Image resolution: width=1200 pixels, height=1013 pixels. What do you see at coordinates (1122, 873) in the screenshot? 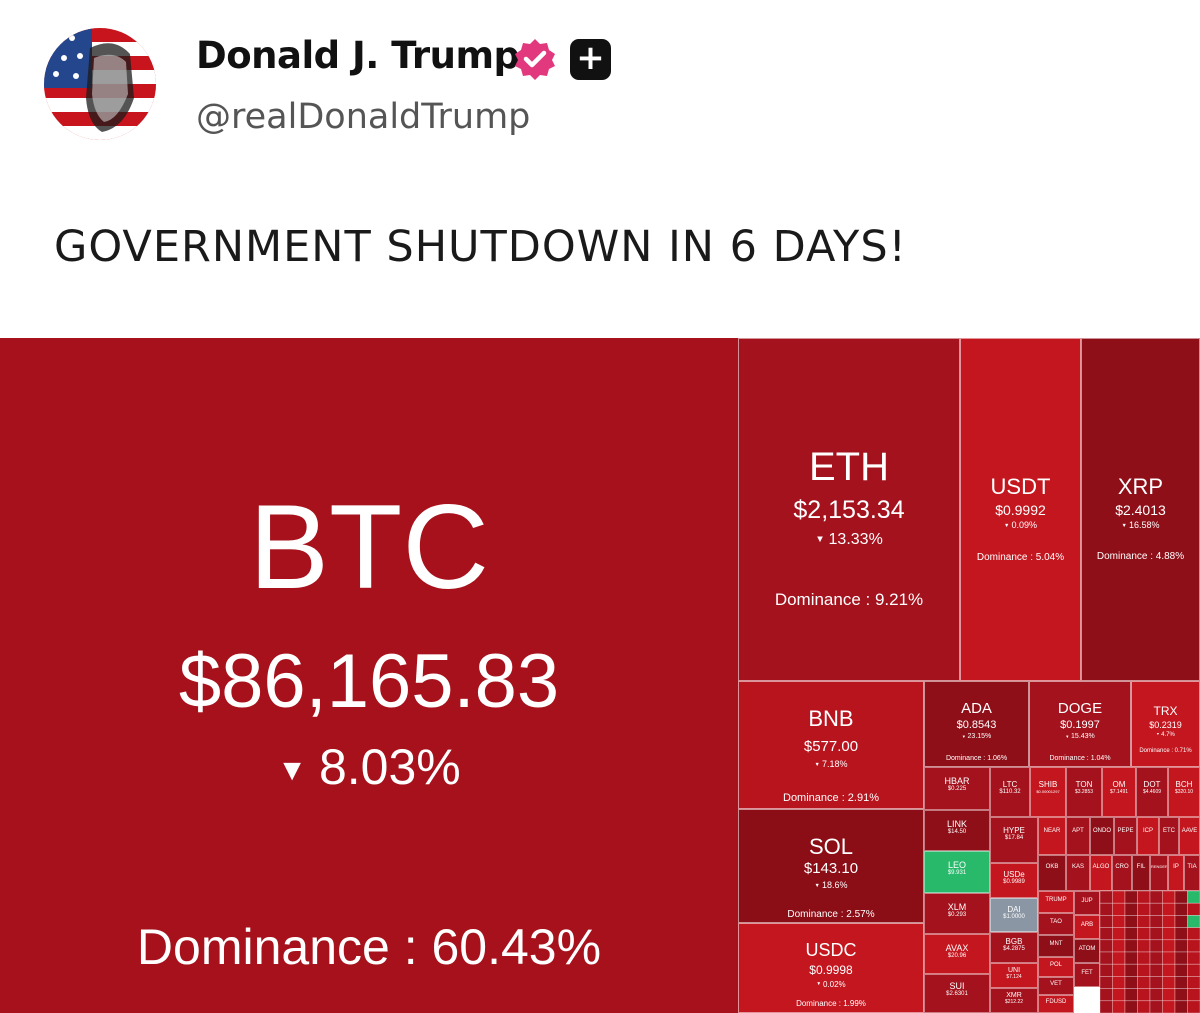
I see `tile-cro: CRO` at bounding box center [1122, 873].